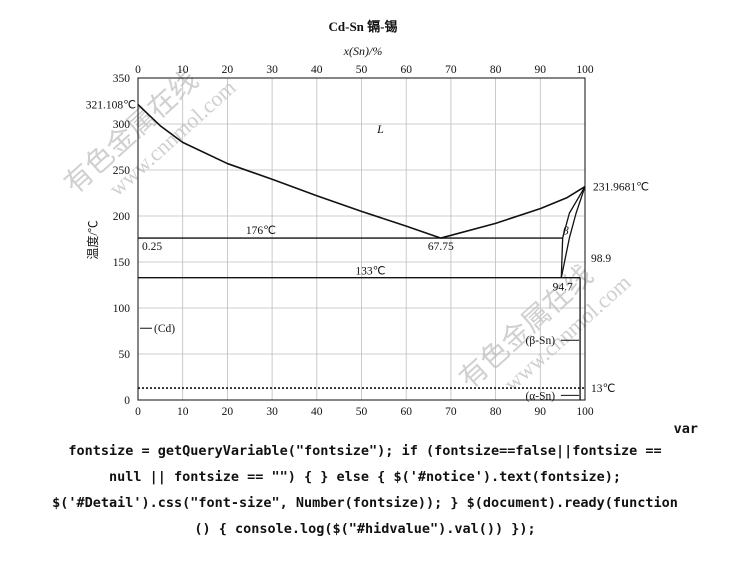 The image size is (730, 579). What do you see at coordinates (541, 412) in the screenshot?
I see `bottom-tick-label: 90` at bounding box center [541, 412].